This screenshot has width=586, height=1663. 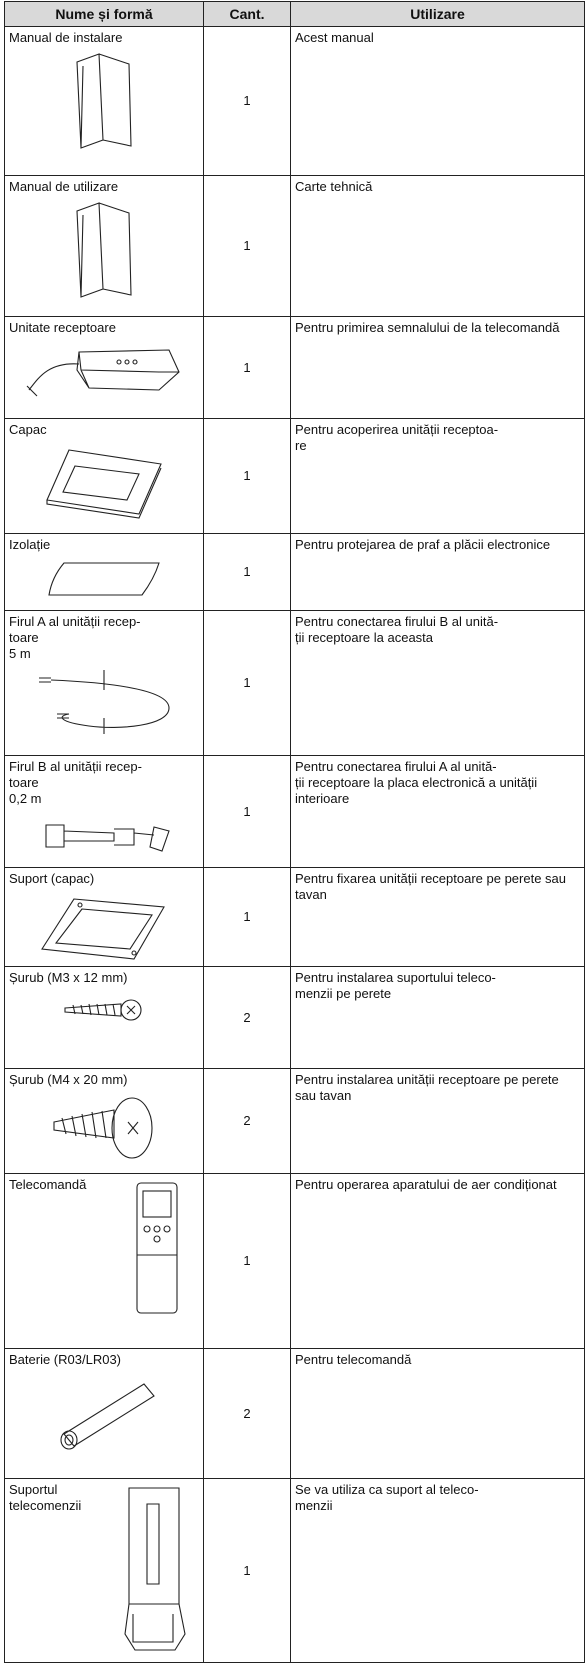 I want to click on item-name: Manual de instalare, so click(x=66, y=37).